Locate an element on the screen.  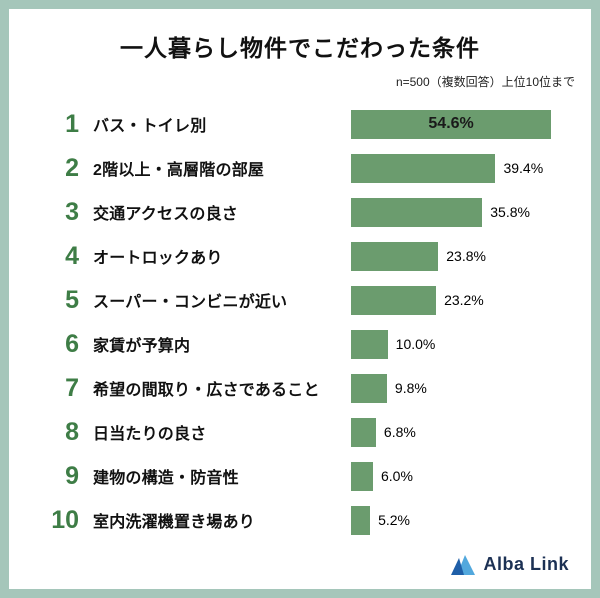
bar-track: 35.8% is located at coordinates (461, 212).